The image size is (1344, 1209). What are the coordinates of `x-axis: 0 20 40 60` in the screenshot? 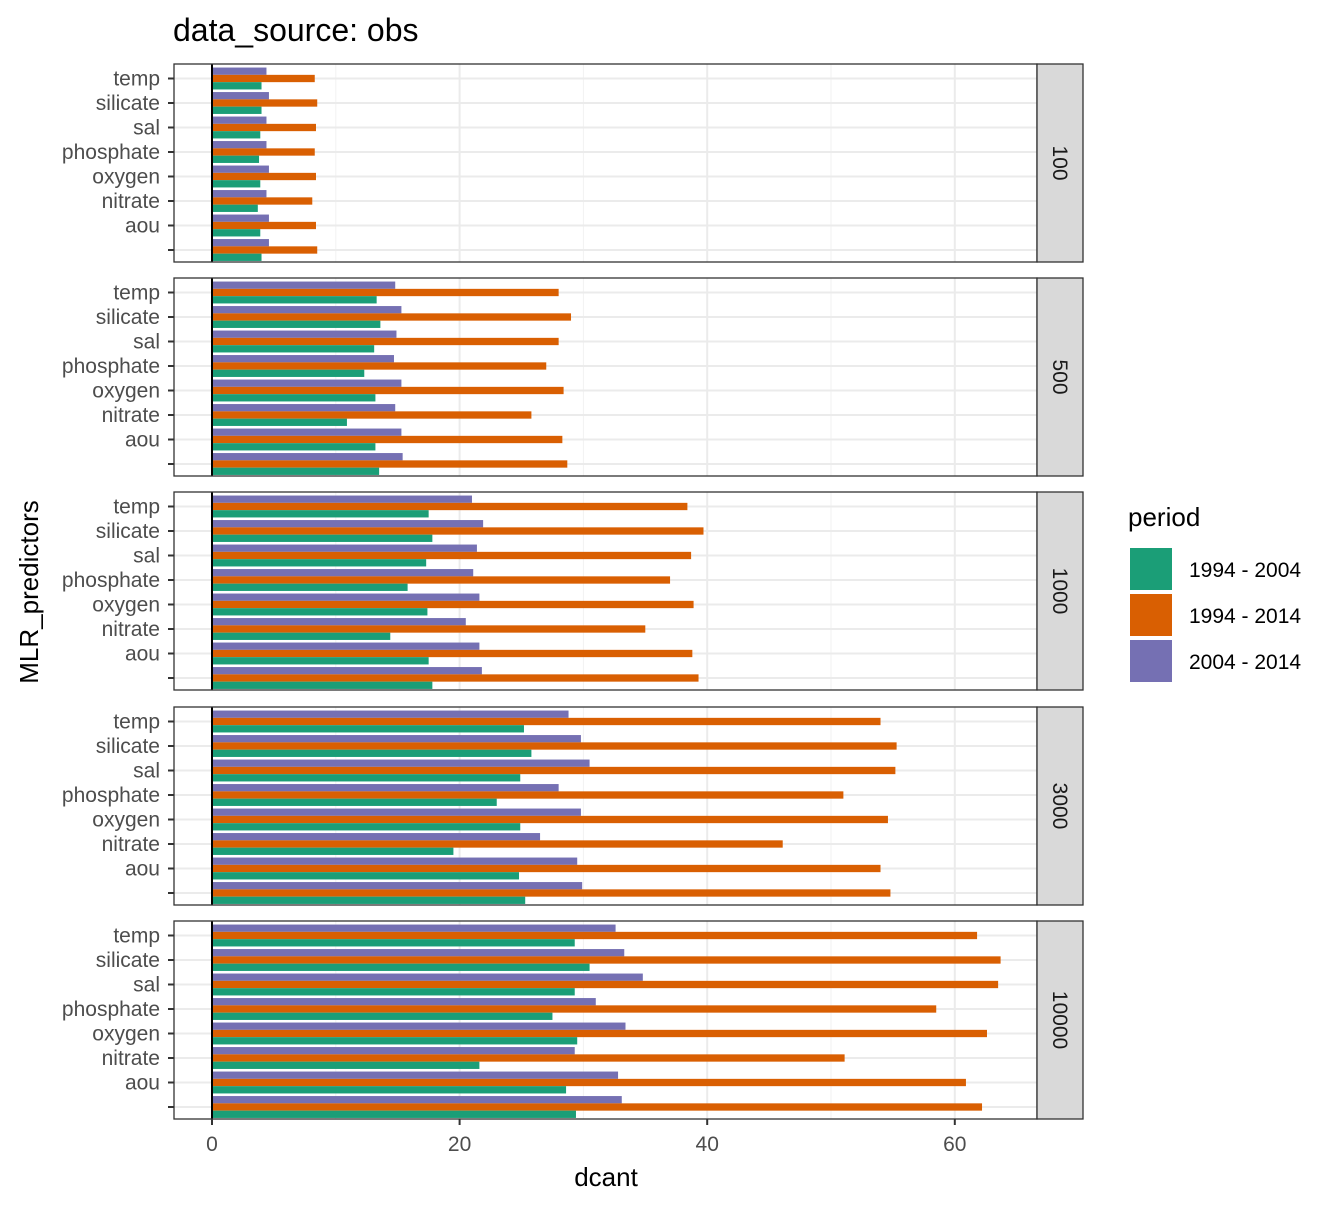 It's located at (586, 1137).